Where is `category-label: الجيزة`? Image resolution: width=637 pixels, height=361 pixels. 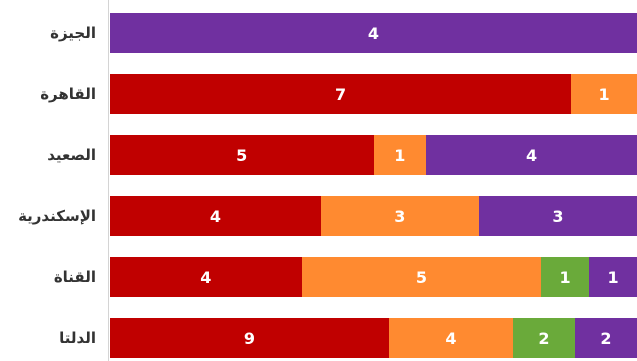 category-label: الجيزة is located at coordinates (73, 33).